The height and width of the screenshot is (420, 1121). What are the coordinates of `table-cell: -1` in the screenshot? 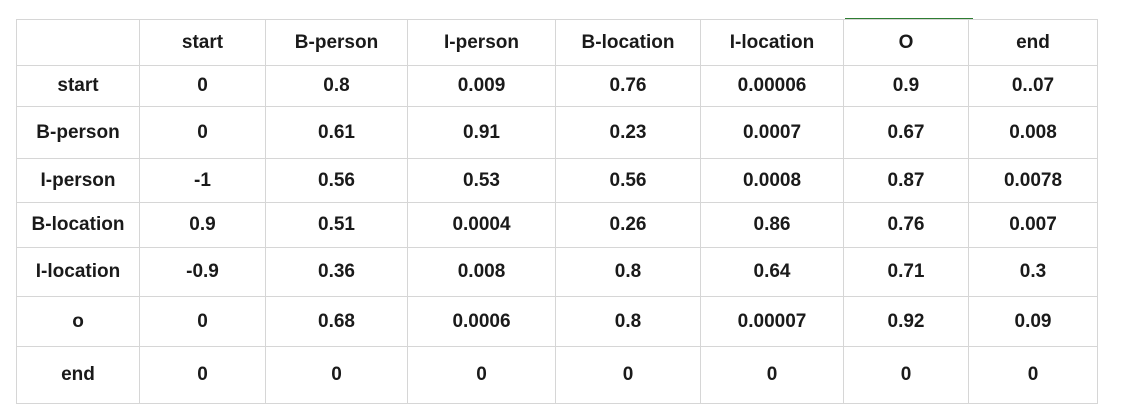 It's located at (202, 180).